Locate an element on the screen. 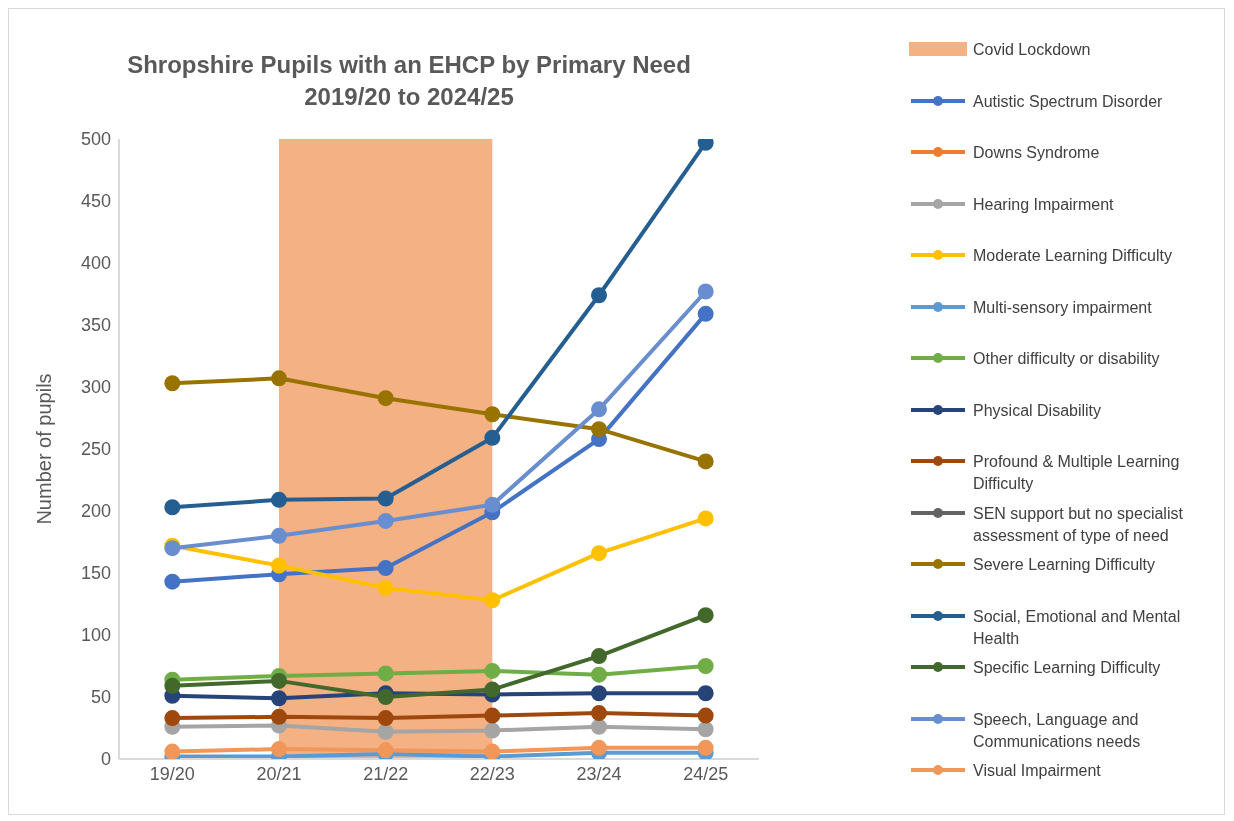 This screenshot has height=821, width=1234. legend-label: Severe Learning Difficulty is located at coordinates (1064, 565).